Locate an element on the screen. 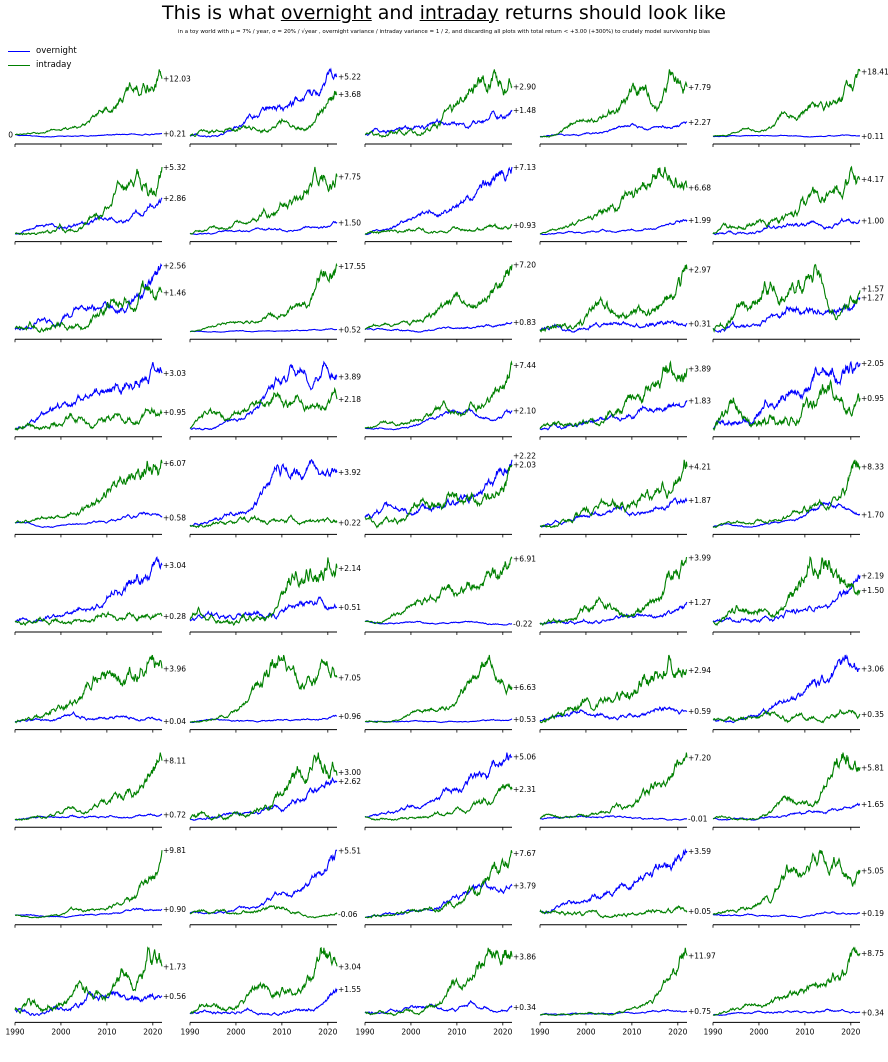  panel-15: +1.27+1.57 is located at coordinates (798, 303).